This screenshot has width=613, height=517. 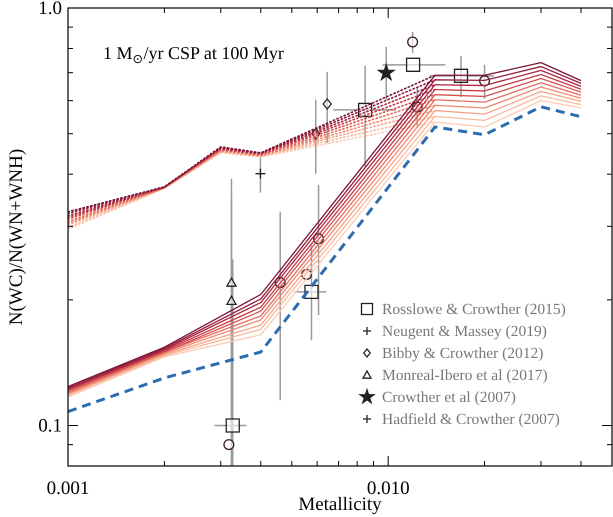 I want to click on legend-label: Crowther et al (2007), so click(x=449, y=397).